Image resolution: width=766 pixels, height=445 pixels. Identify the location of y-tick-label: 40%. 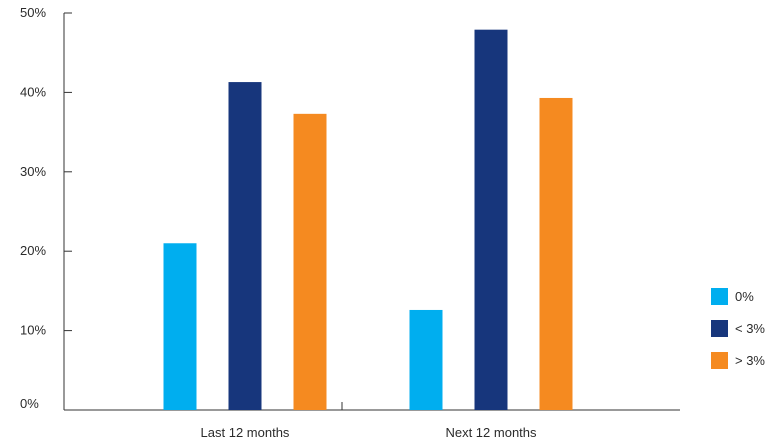
(33, 91).